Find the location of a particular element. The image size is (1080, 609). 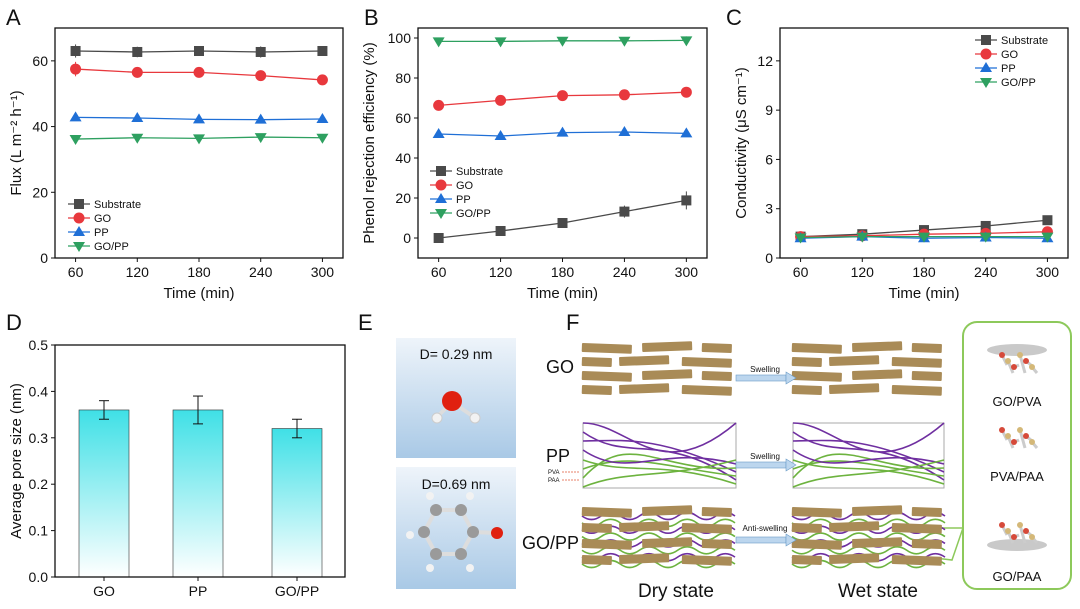

pp-dry-box is located at coordinates (659, 455).